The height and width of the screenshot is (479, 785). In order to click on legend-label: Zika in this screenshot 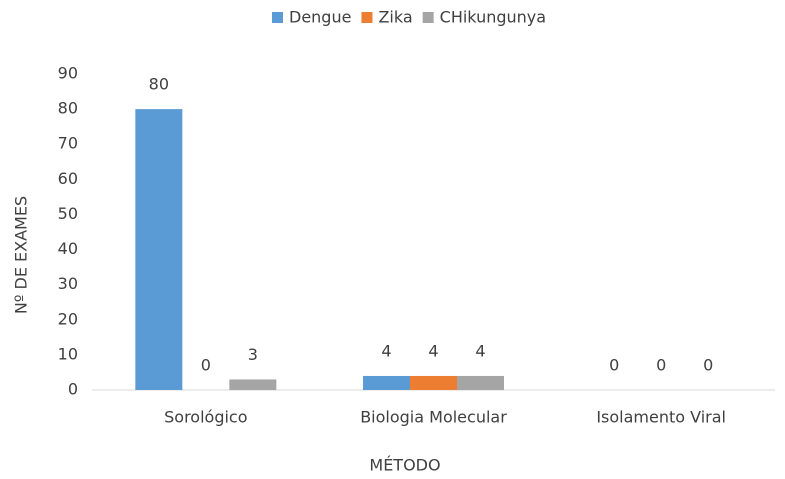, I will do `click(395, 17)`.